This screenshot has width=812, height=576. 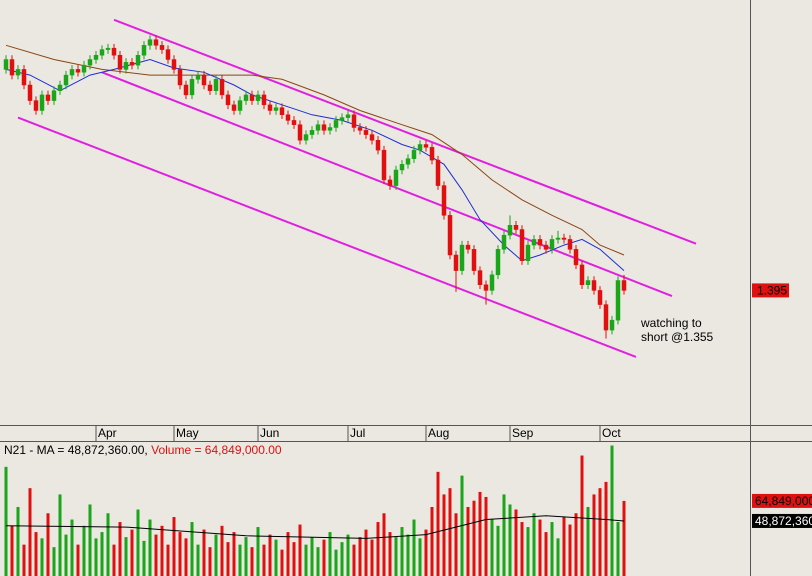 What do you see at coordinates (523, 433) in the screenshot?
I see `x-tick-label: Sep` at bounding box center [523, 433].